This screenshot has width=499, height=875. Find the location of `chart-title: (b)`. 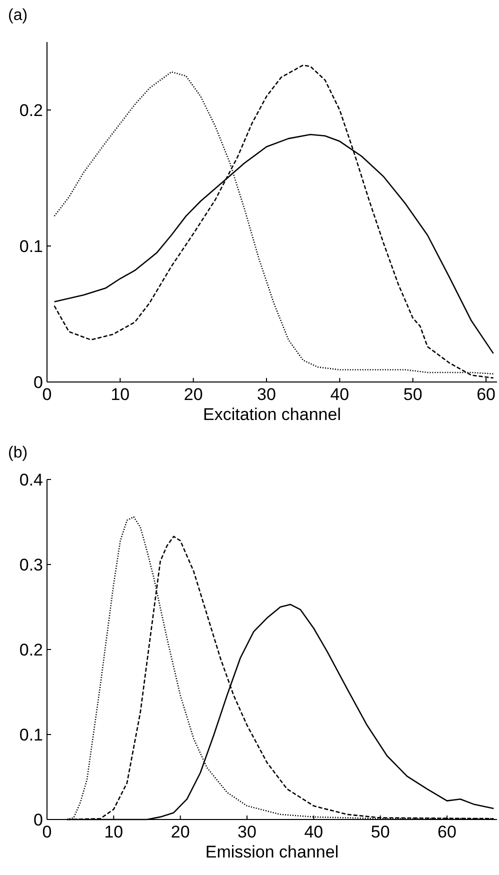

chart-title: (b) is located at coordinates (18, 453).